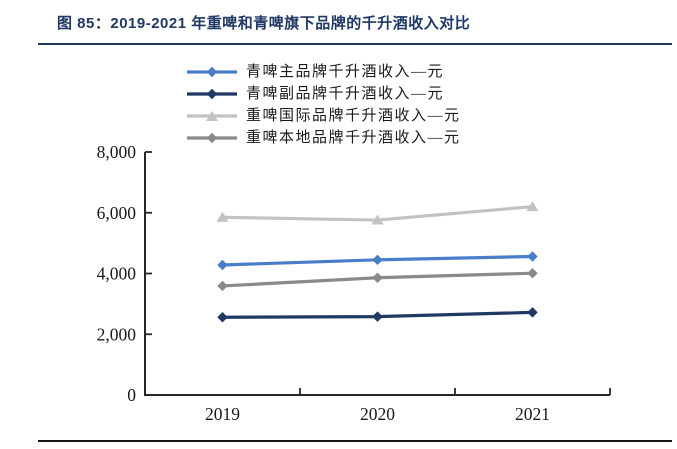  What do you see at coordinates (345, 72) in the screenshot?
I see `legend-label: 青啤主品牌千升酒收入—元` at bounding box center [345, 72].